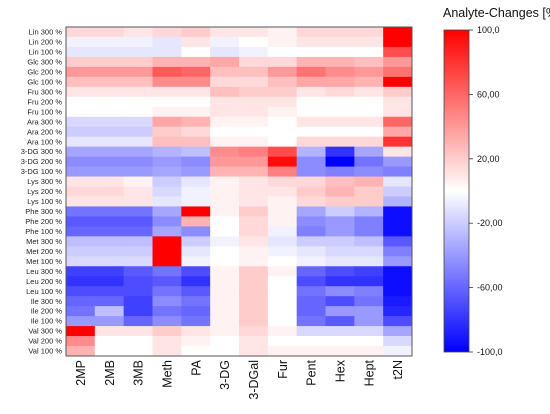 The height and width of the screenshot is (414, 550). I want to click on y-tick-label: Lys 100 %, so click(44, 201).